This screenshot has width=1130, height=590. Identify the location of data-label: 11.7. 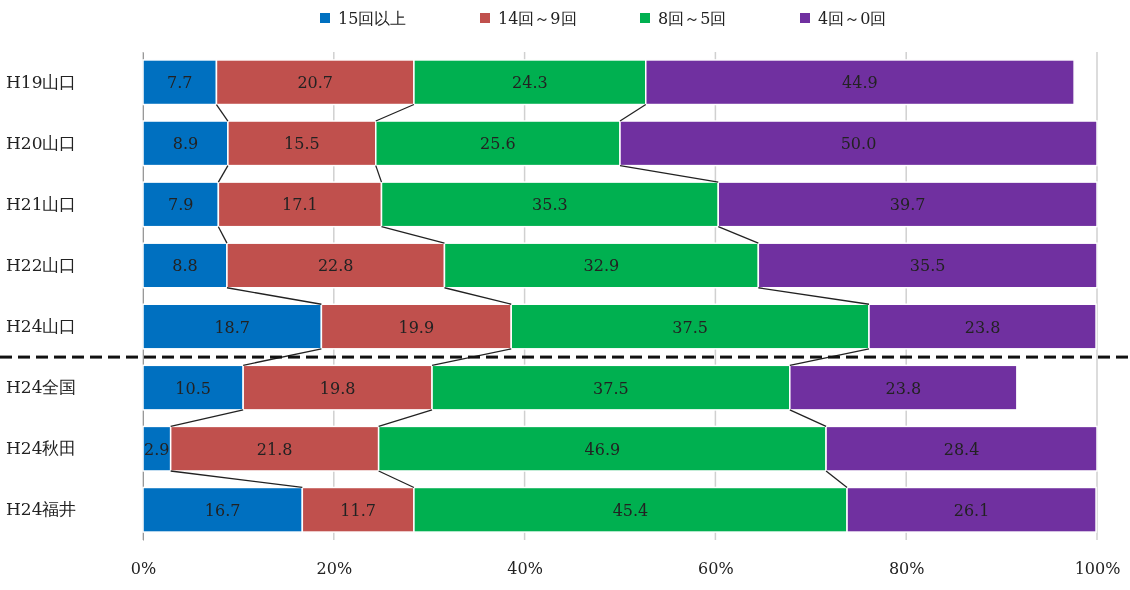
(358, 510).